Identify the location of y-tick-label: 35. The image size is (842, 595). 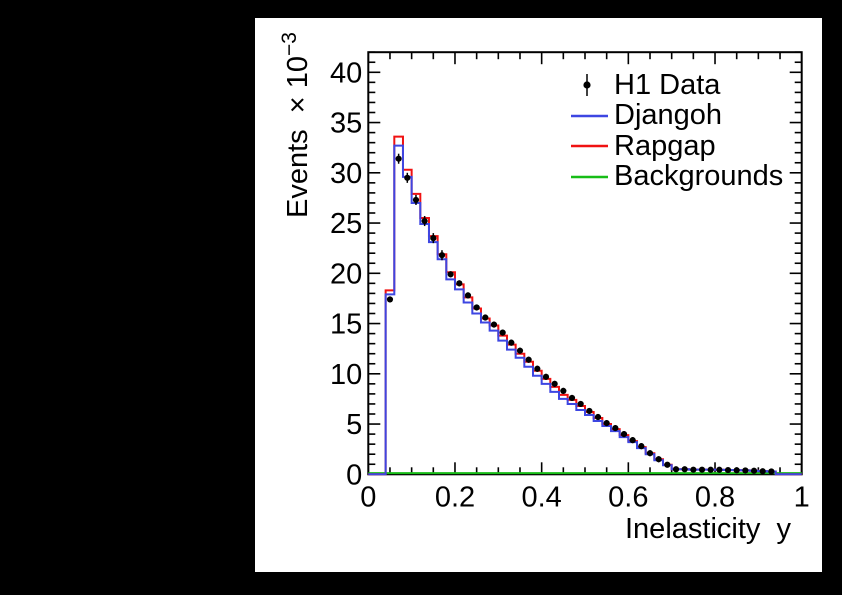
(346, 124).